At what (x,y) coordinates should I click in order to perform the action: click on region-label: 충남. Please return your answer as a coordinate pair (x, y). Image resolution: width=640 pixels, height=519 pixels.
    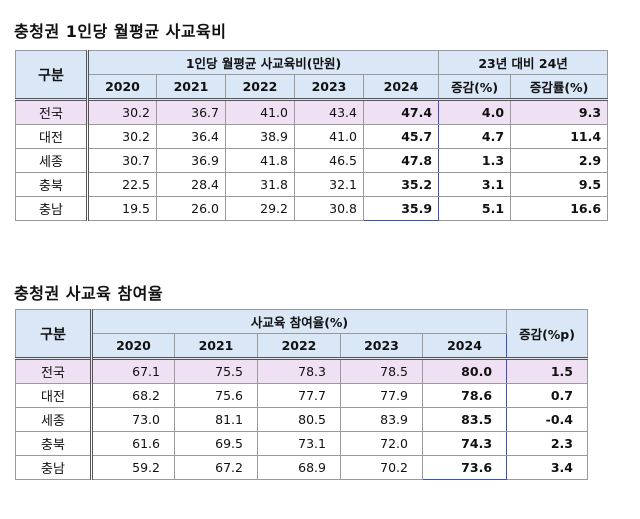
    Looking at the image, I should click on (51, 208).